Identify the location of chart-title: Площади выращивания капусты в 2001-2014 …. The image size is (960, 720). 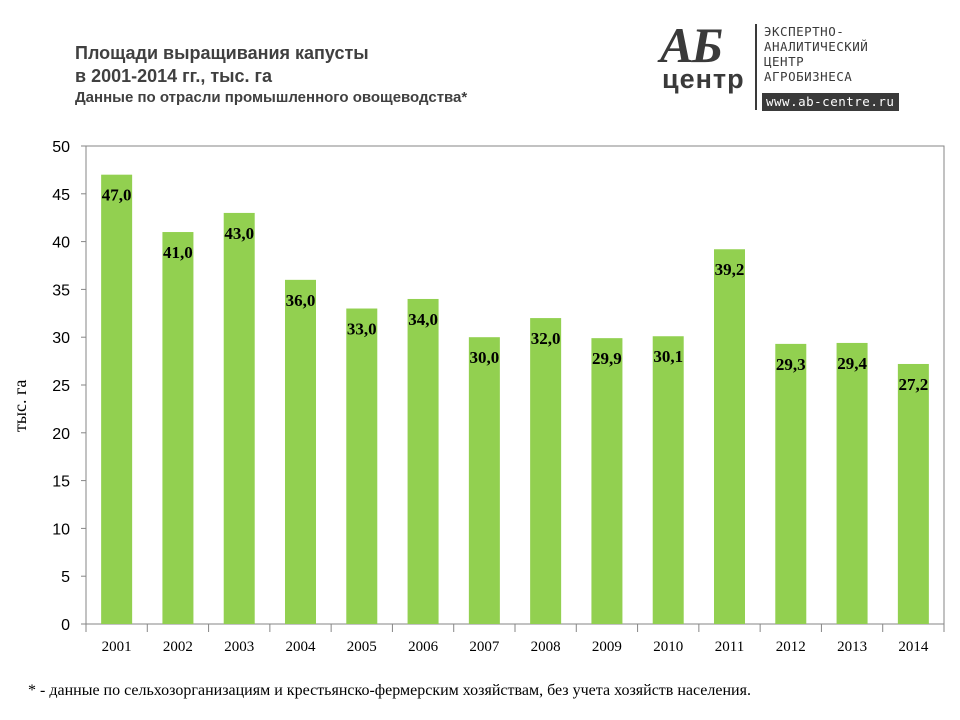
(271, 75).